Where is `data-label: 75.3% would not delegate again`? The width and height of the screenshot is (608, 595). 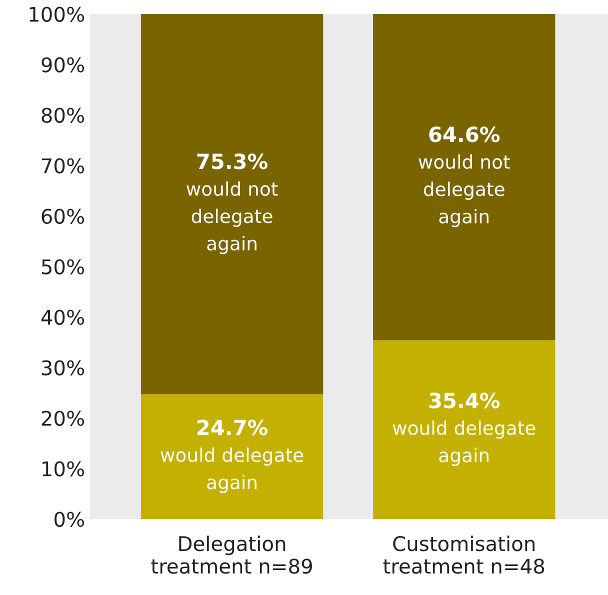
data-label: 75.3% would not delegate again is located at coordinates (232, 204).